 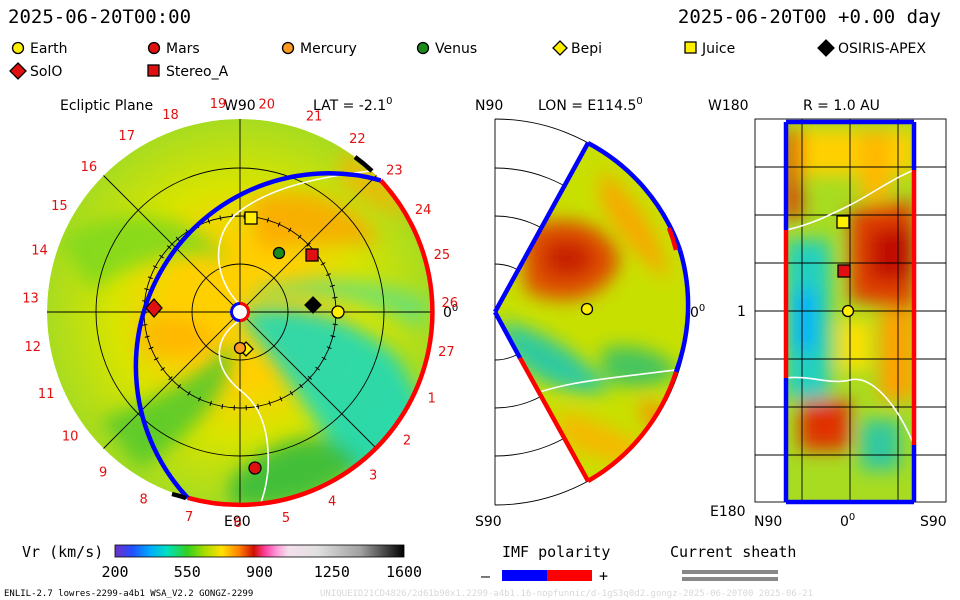 I want to click on sphere-polarity-edges, so click(x=850, y=312).